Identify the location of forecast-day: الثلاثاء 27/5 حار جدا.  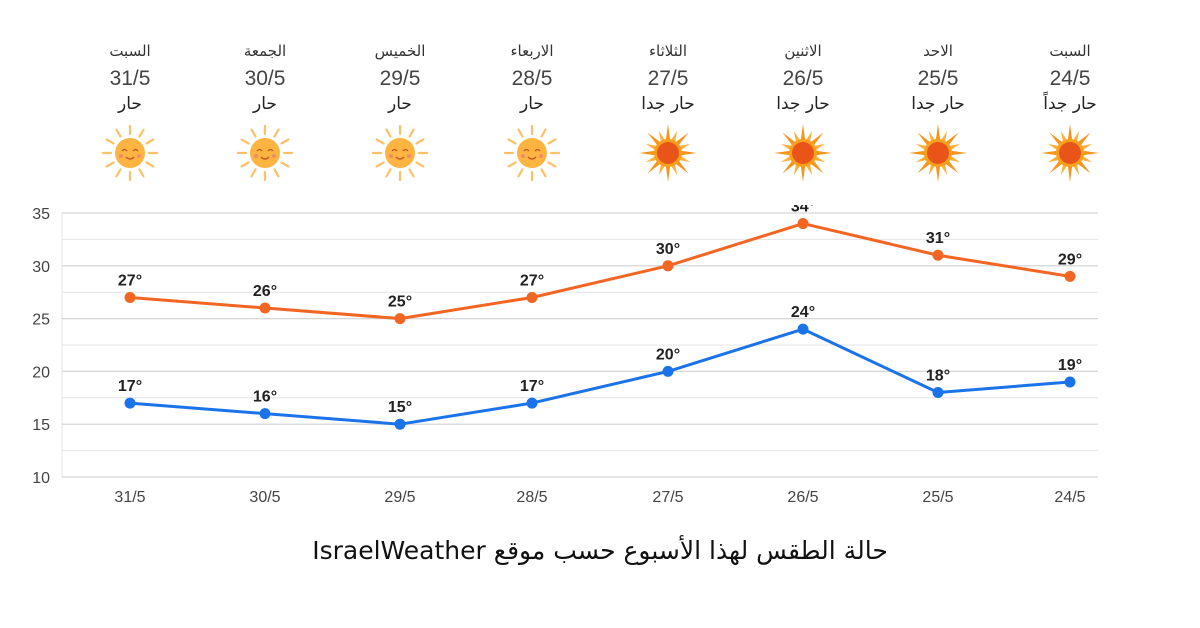
(668, 111).